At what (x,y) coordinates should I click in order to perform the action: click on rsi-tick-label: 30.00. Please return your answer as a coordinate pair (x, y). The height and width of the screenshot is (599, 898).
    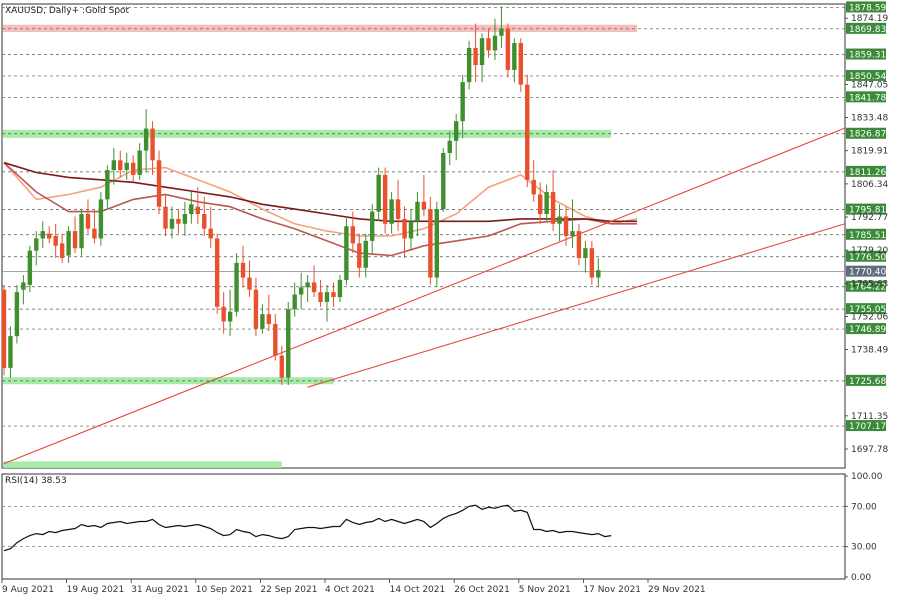
    Looking at the image, I should click on (864, 548).